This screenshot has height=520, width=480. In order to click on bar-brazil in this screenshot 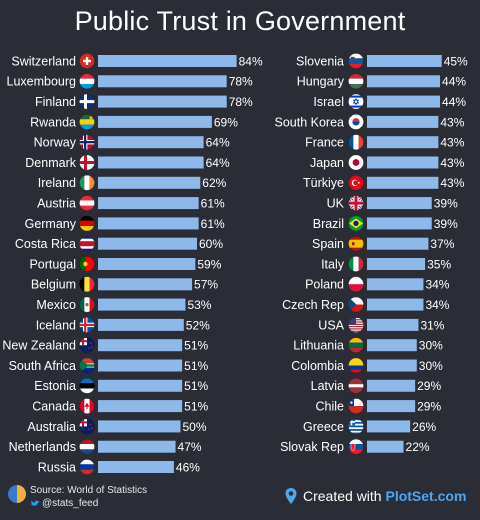, I will do `click(399, 223)`.